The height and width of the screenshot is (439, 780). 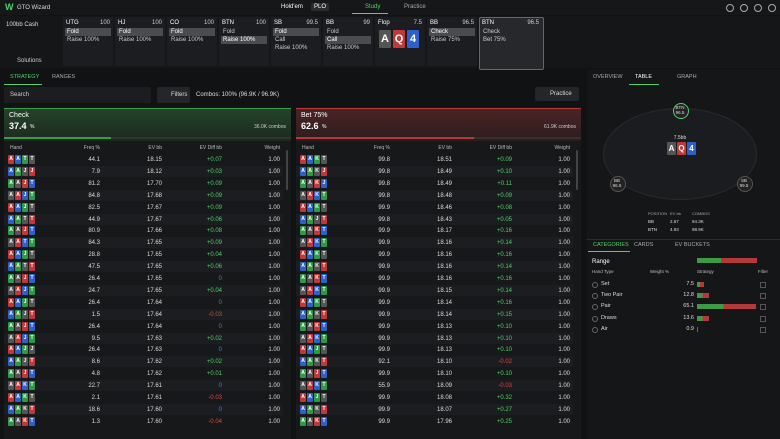 I want to click on search-box, so click(x=77, y=95).